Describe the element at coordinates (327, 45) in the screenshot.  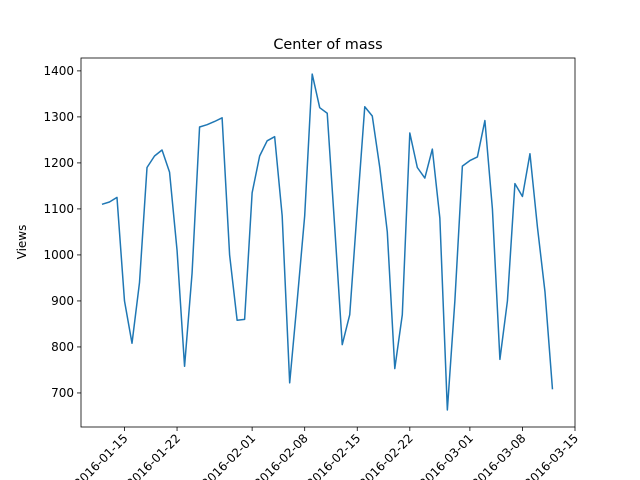
I see `chart-title: Center of mass` at that location.